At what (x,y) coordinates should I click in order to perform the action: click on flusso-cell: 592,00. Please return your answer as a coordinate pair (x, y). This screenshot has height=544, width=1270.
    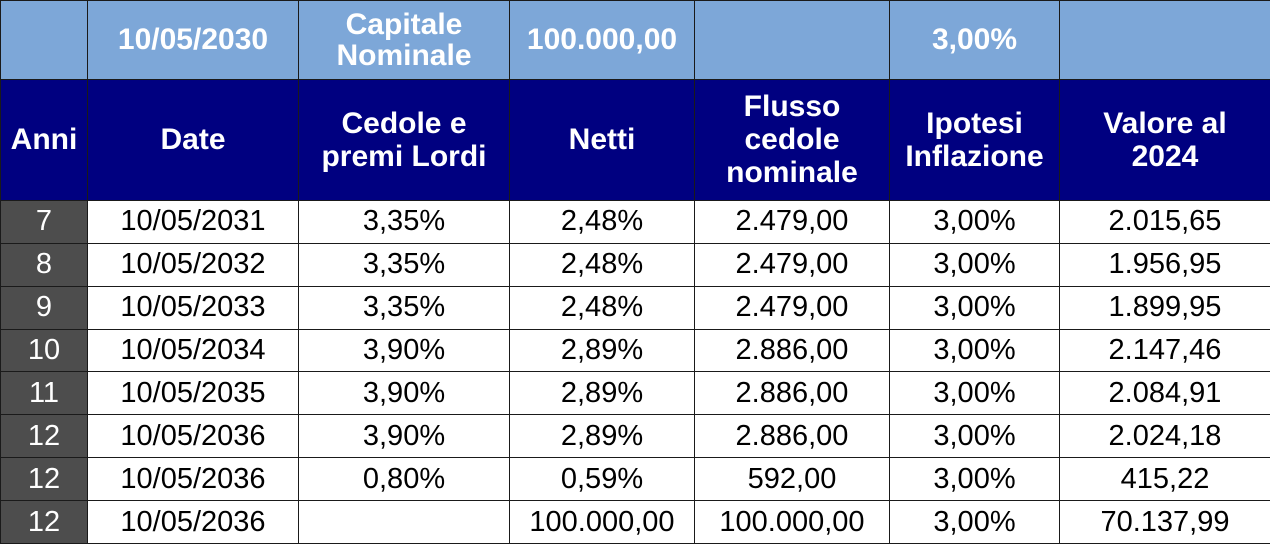
    Looking at the image, I should click on (792, 479).